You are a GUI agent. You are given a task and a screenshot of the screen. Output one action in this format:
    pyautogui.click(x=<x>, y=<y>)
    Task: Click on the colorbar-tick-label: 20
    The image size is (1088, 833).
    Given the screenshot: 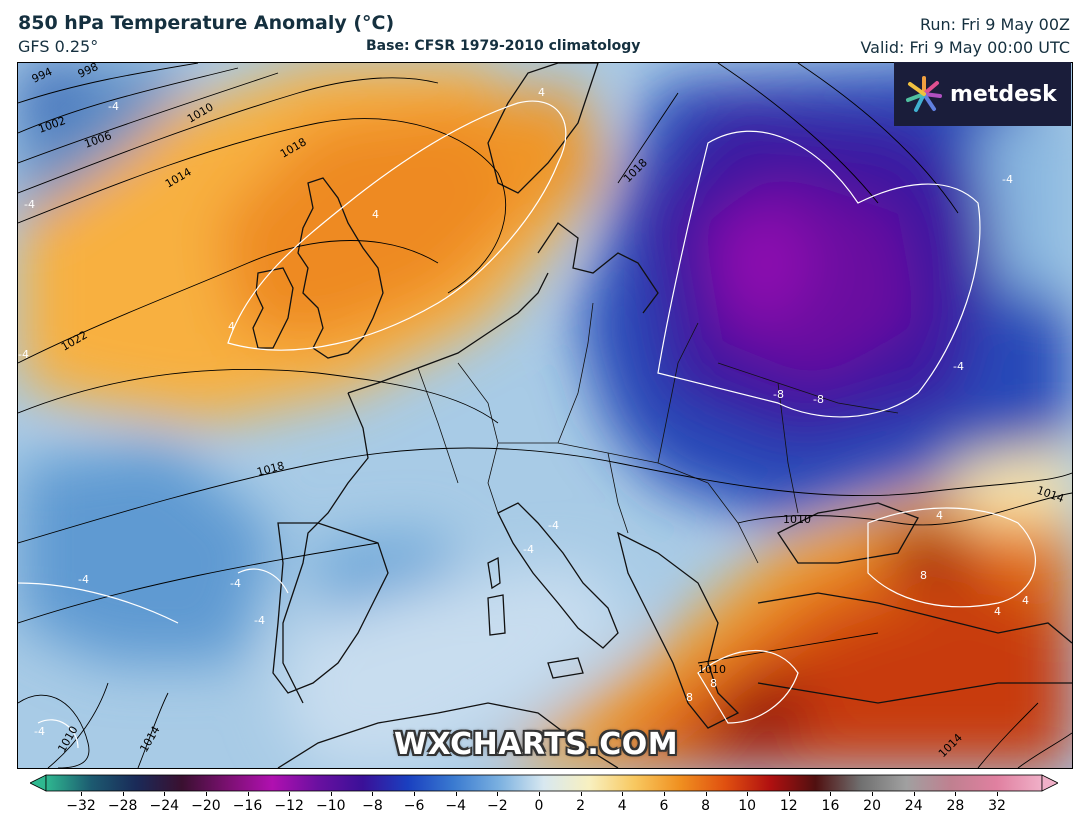 What is the action you would take?
    pyautogui.click(x=872, y=806)
    